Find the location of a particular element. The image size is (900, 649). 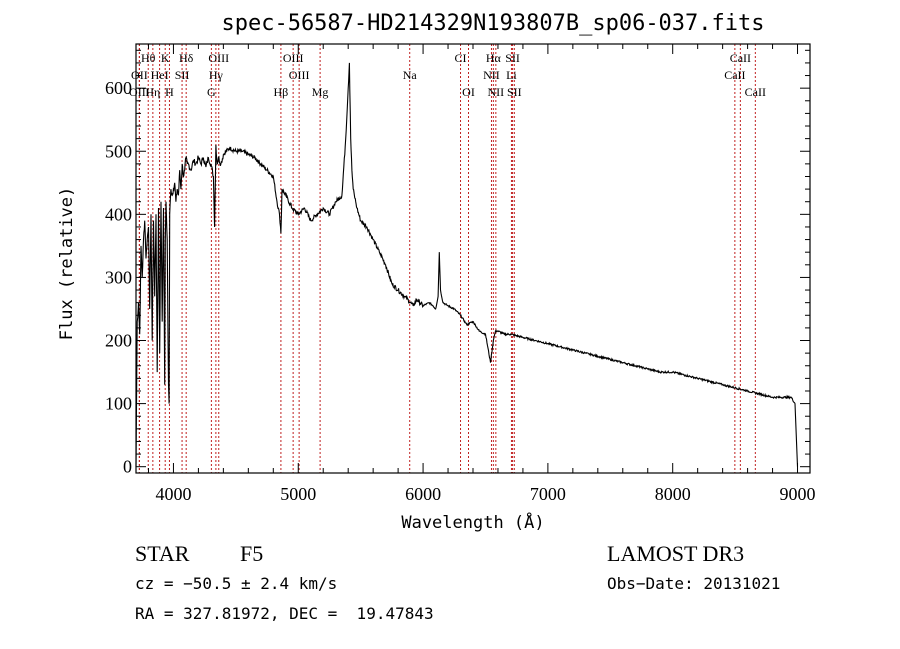

y-tick-label: 300 is located at coordinates (118, 277).